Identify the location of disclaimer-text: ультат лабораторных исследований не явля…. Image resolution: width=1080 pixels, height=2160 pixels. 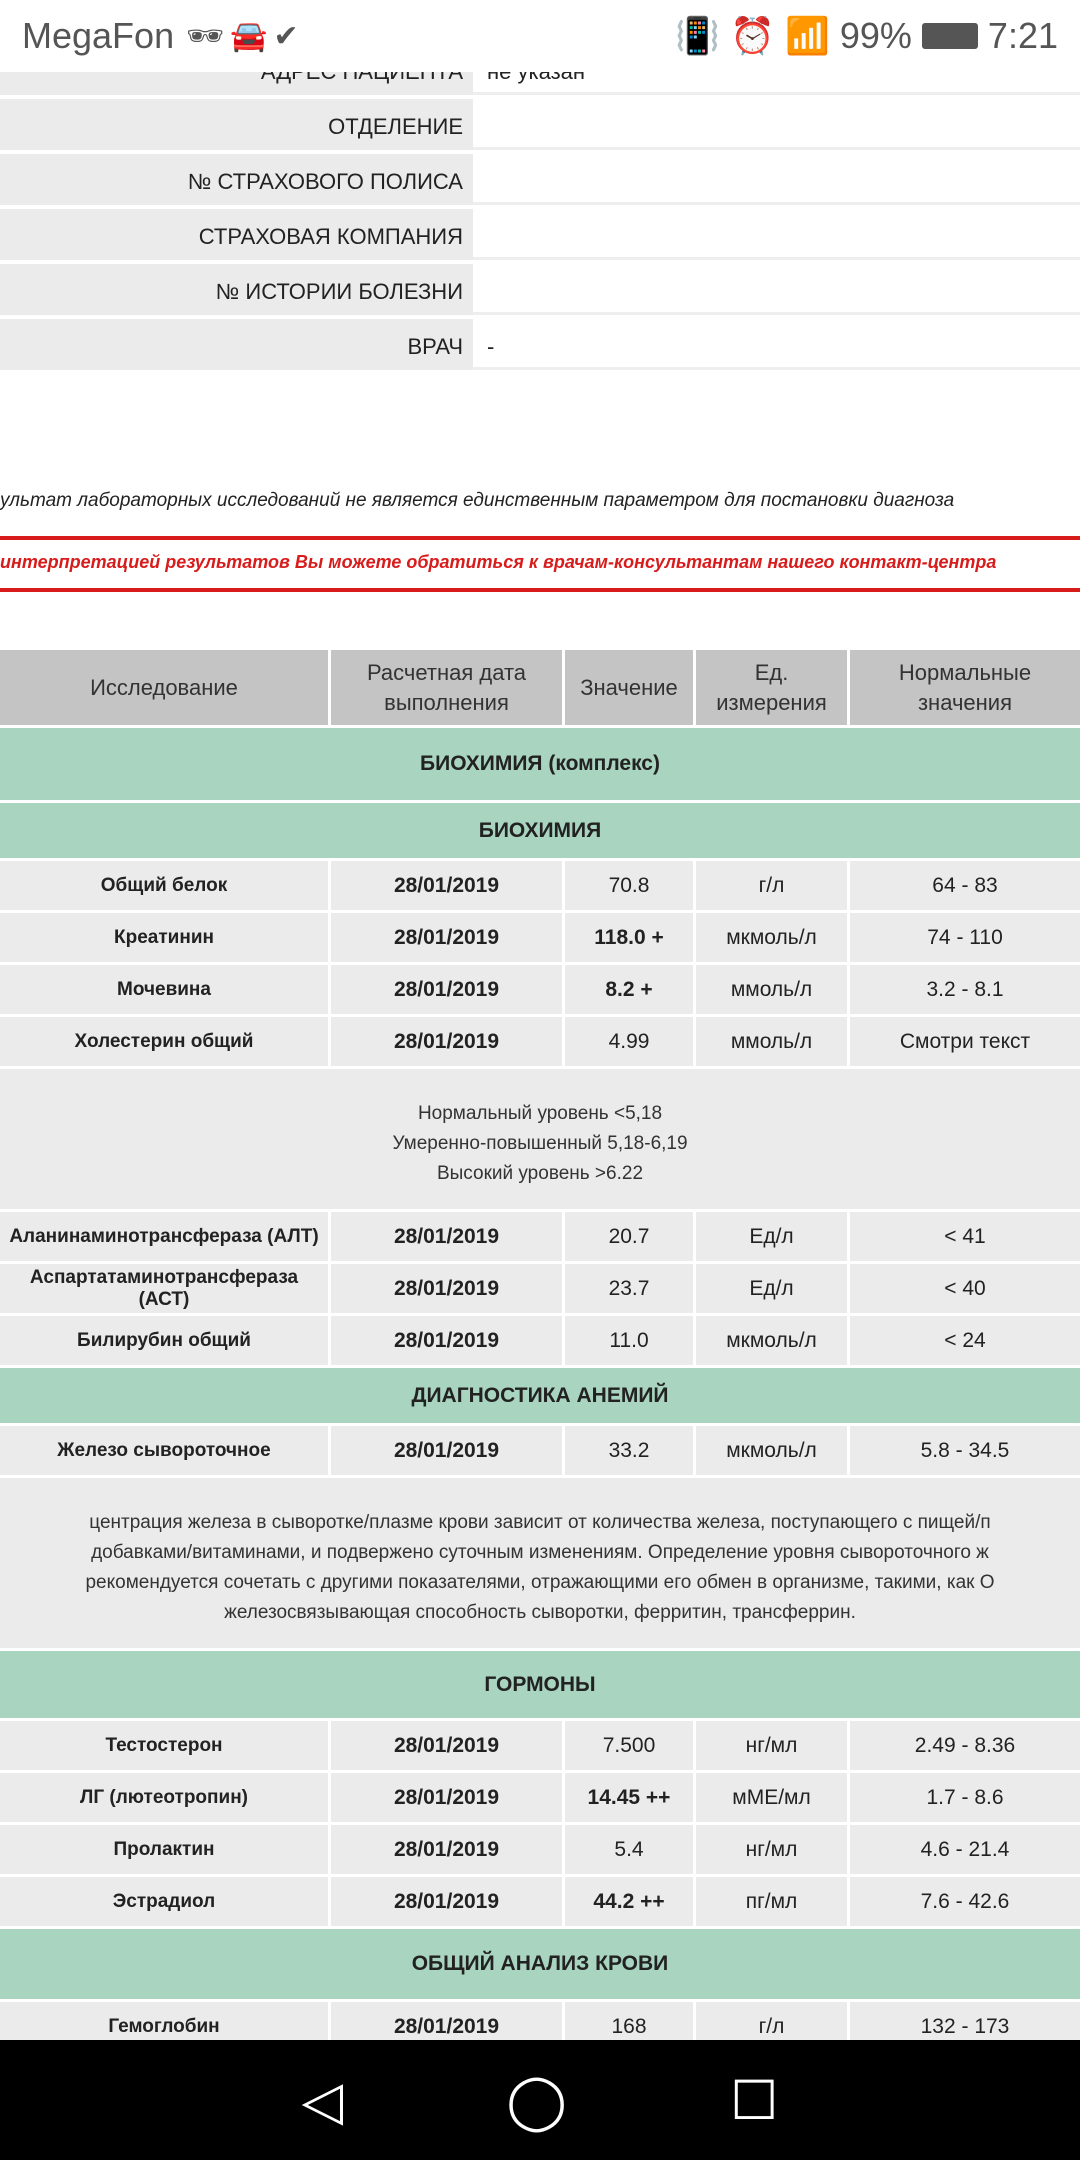
(477, 500).